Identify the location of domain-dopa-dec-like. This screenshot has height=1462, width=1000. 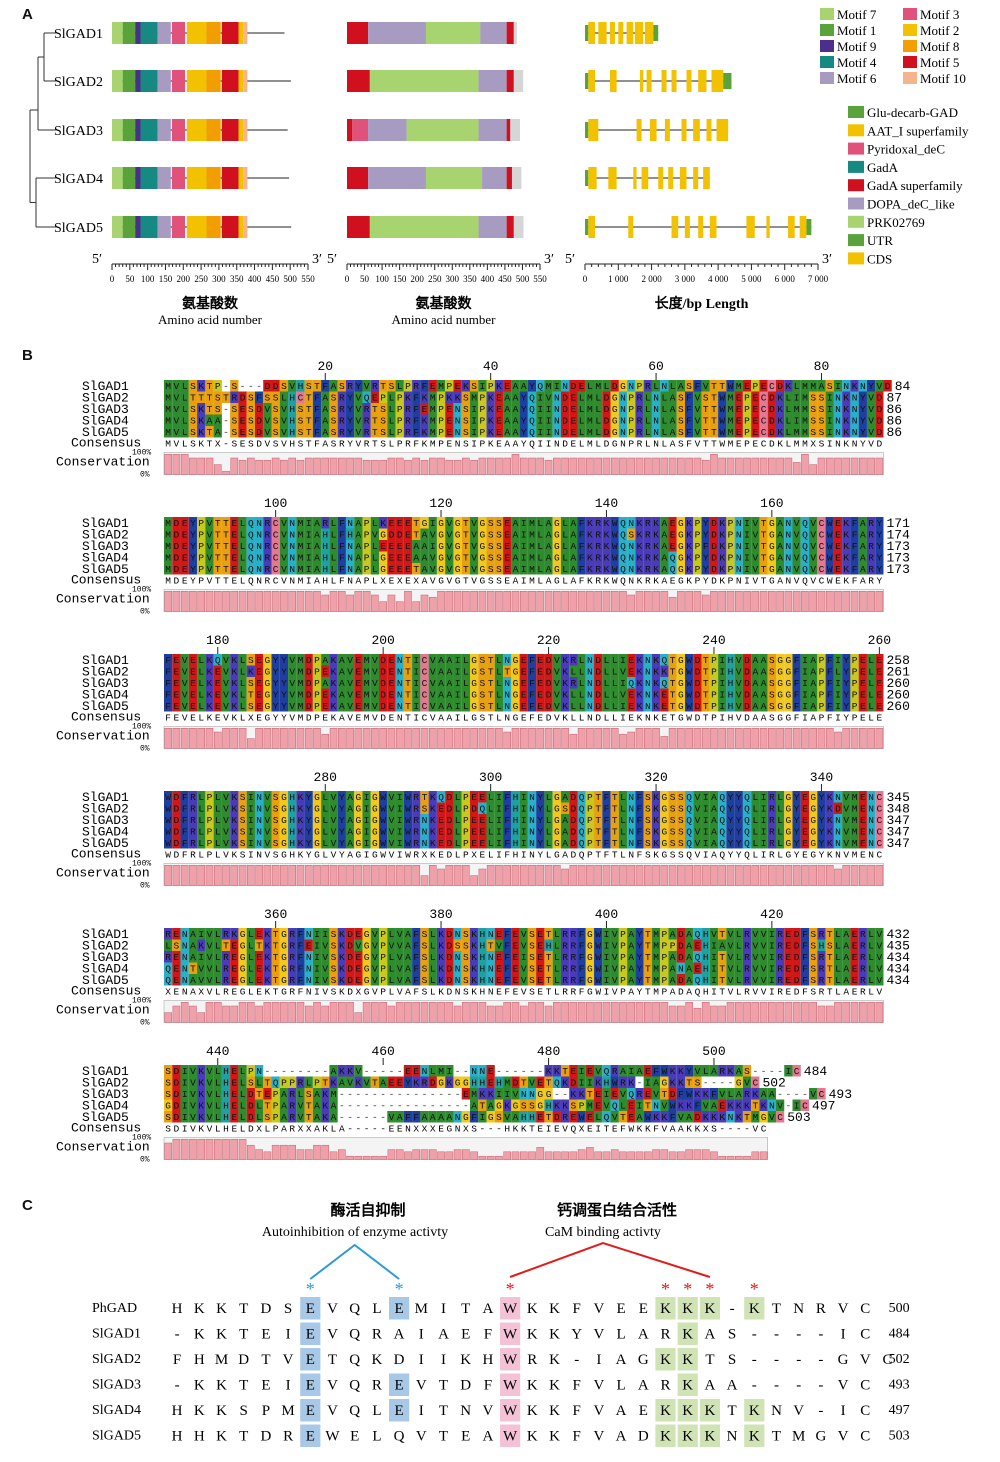
(492, 227).